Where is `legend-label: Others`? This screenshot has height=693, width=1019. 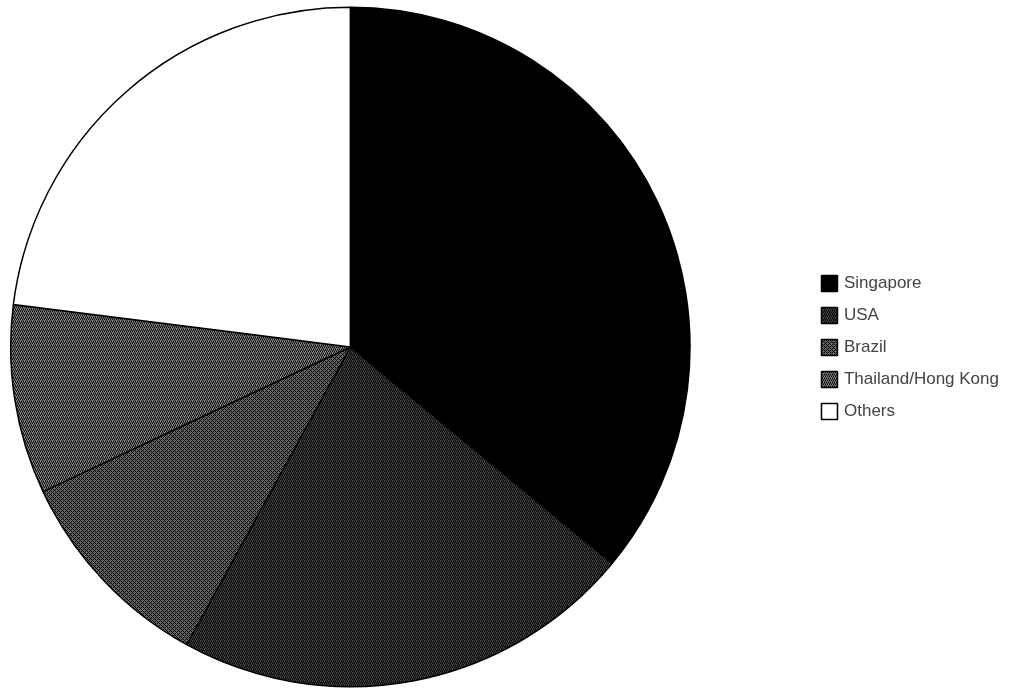
legend-label: Others is located at coordinates (869, 410).